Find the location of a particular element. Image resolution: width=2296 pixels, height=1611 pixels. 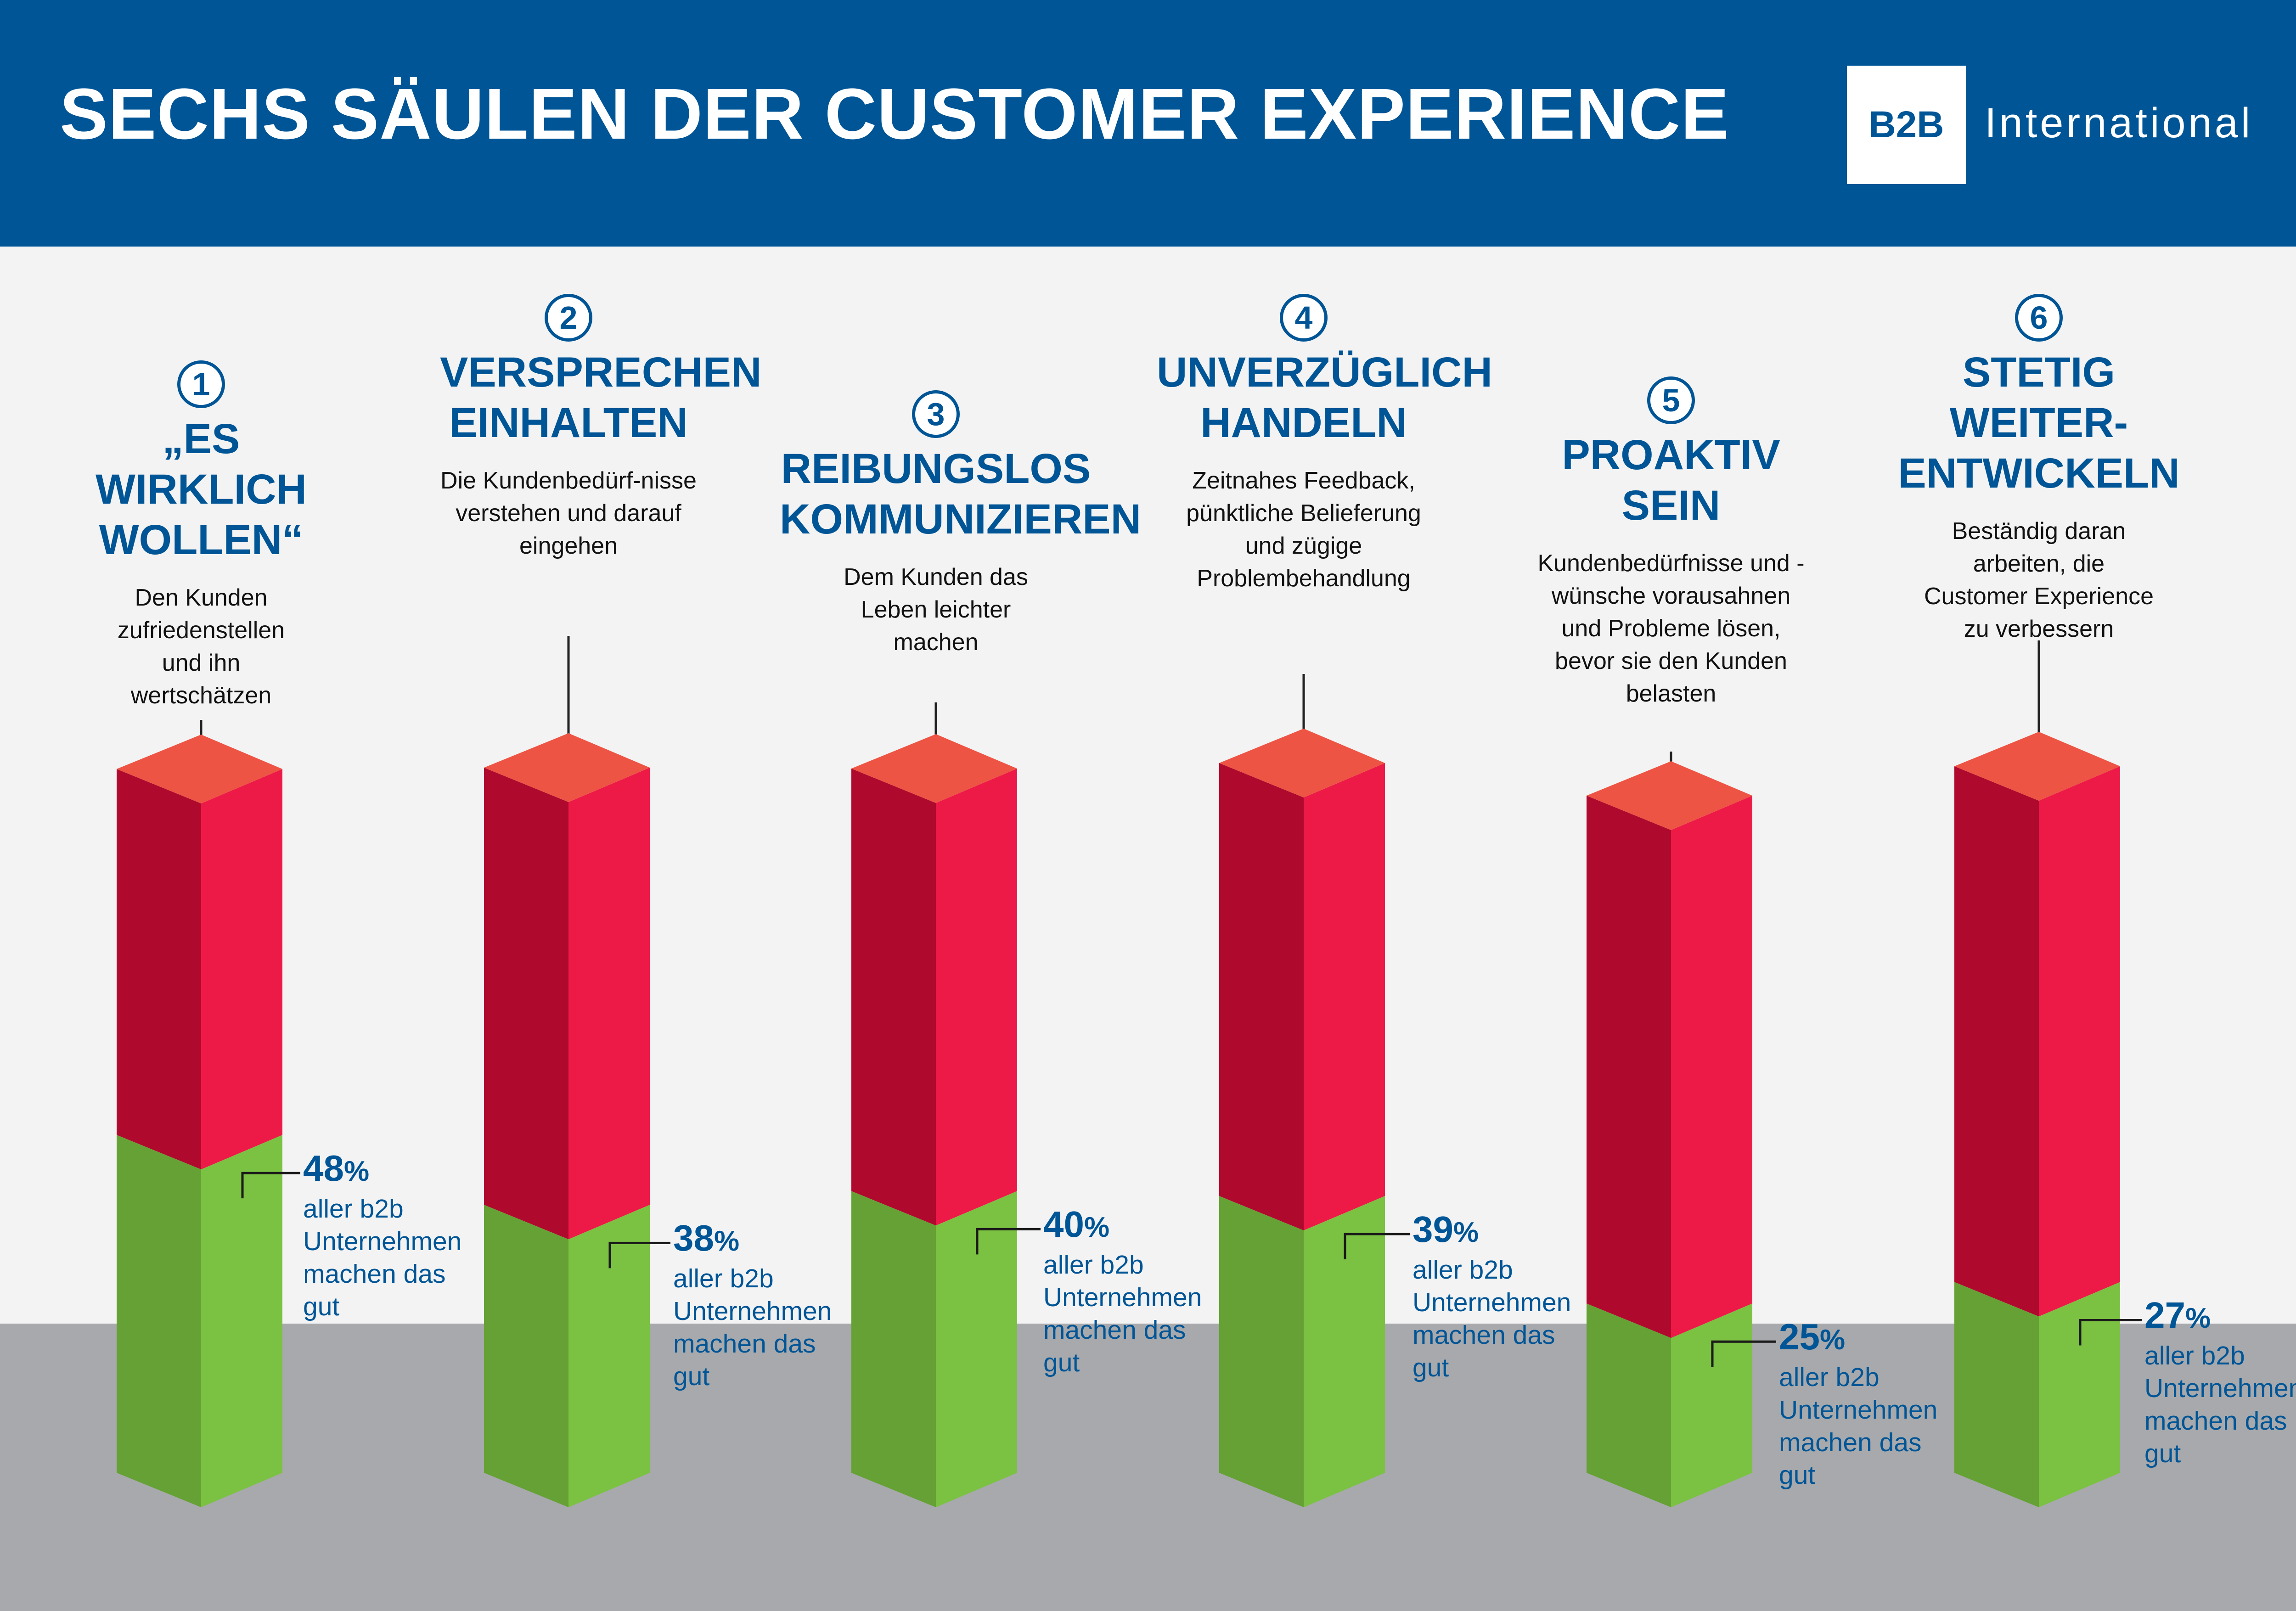

pillar-title: REIBUNGSLOS KOMMUNIZIEREN is located at coordinates (961, 494).